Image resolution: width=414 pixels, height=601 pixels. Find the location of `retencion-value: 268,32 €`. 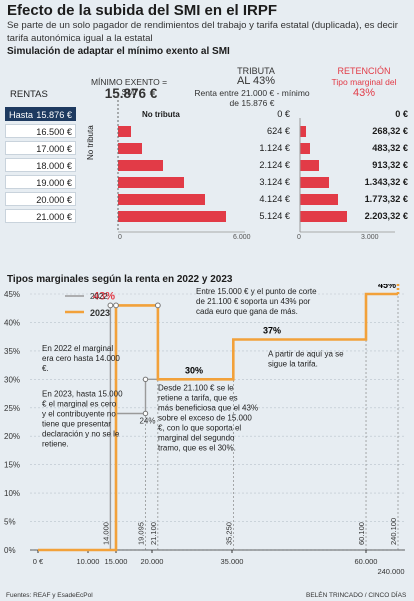

retencion-value: 268,32 € is located at coordinates (390, 131).